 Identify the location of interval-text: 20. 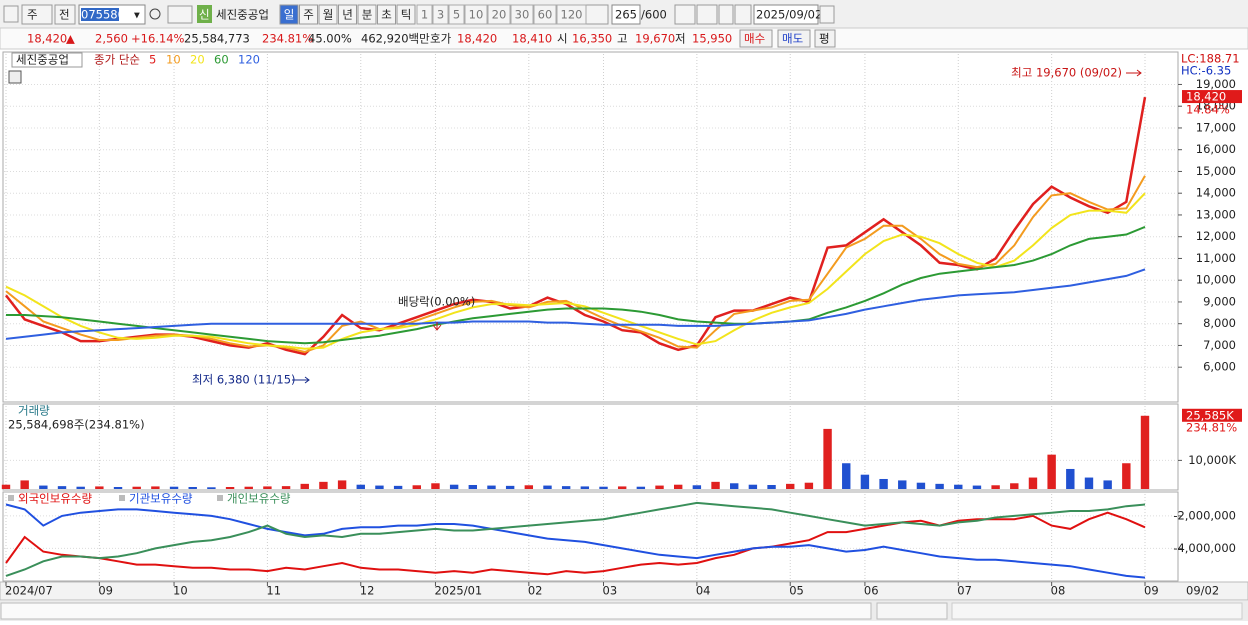
(499, 15).